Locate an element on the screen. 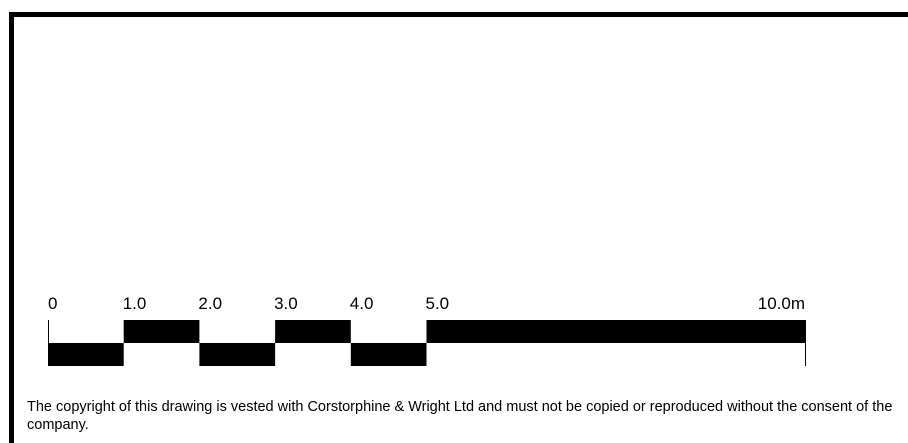 The image size is (908, 443). scale-label-4: 4.0 is located at coordinates (362, 303).